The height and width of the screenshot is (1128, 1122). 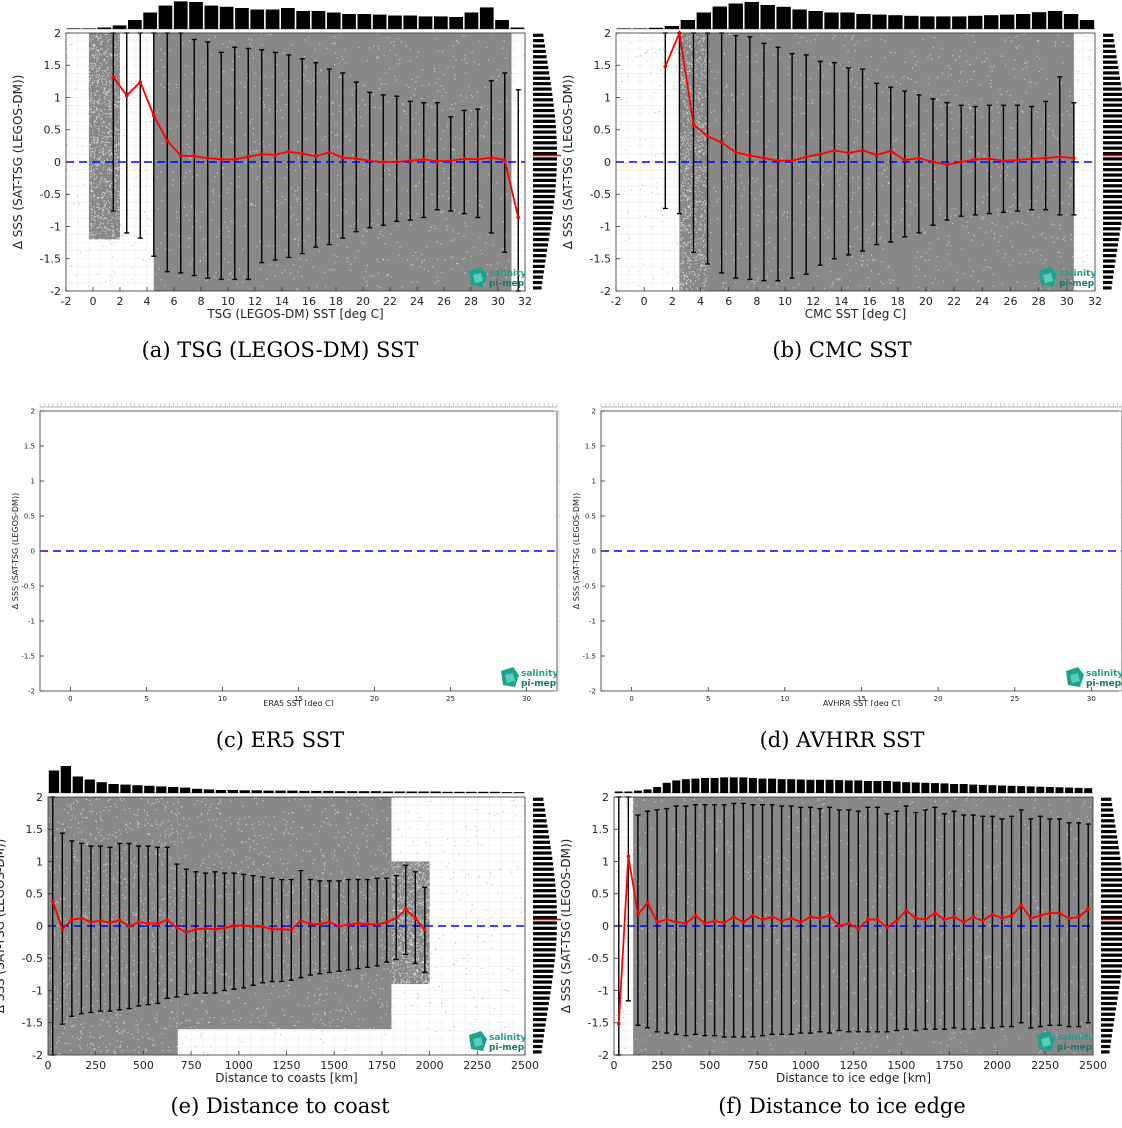 I want to click on mean-point, so click(x=369, y=160).